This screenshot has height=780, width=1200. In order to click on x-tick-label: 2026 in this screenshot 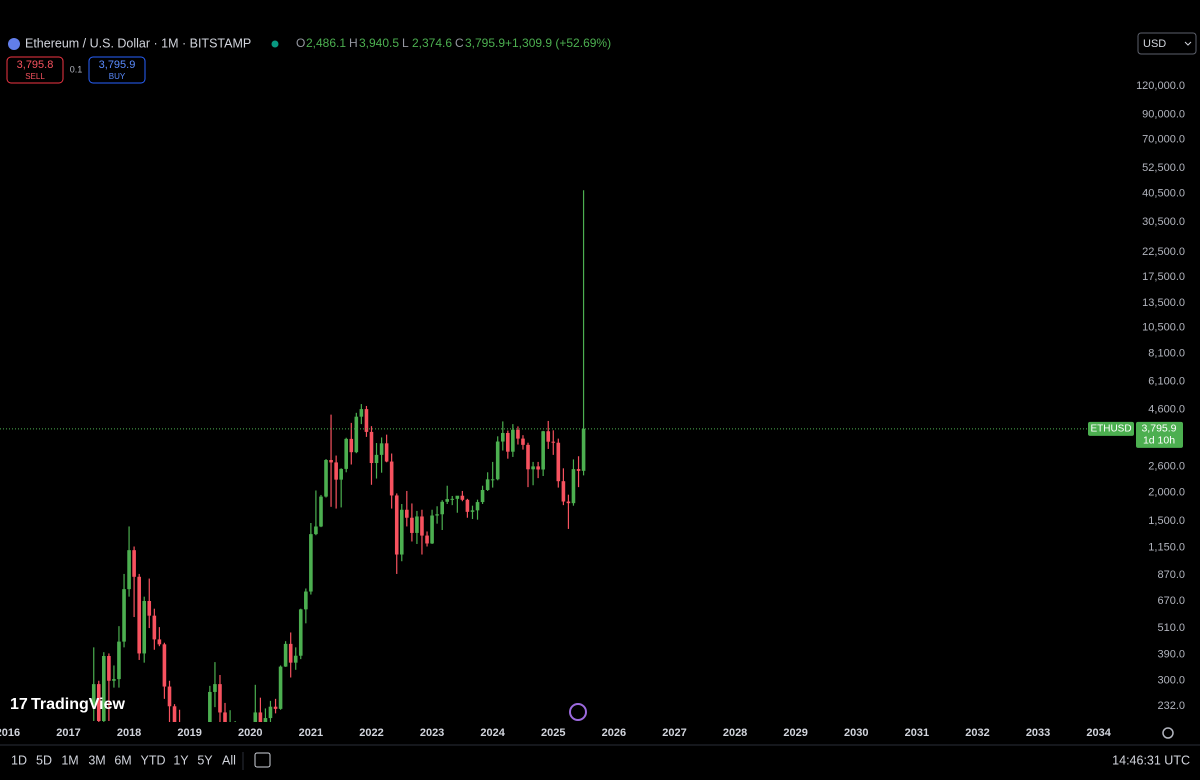, I will do `click(614, 733)`.